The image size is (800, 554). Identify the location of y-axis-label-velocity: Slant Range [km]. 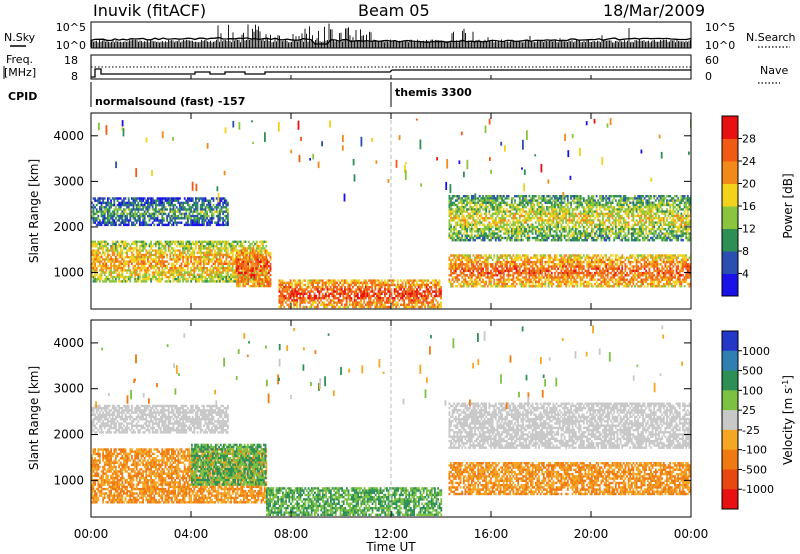
(34, 418).